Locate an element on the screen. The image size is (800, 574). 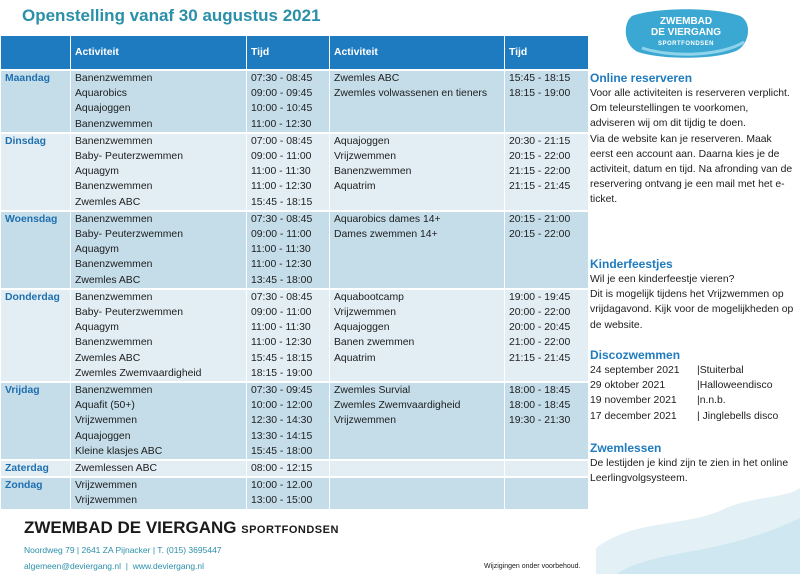
table-row: Banenzwemmen 11:00 - 12:30 is located at coordinates (294, 124).